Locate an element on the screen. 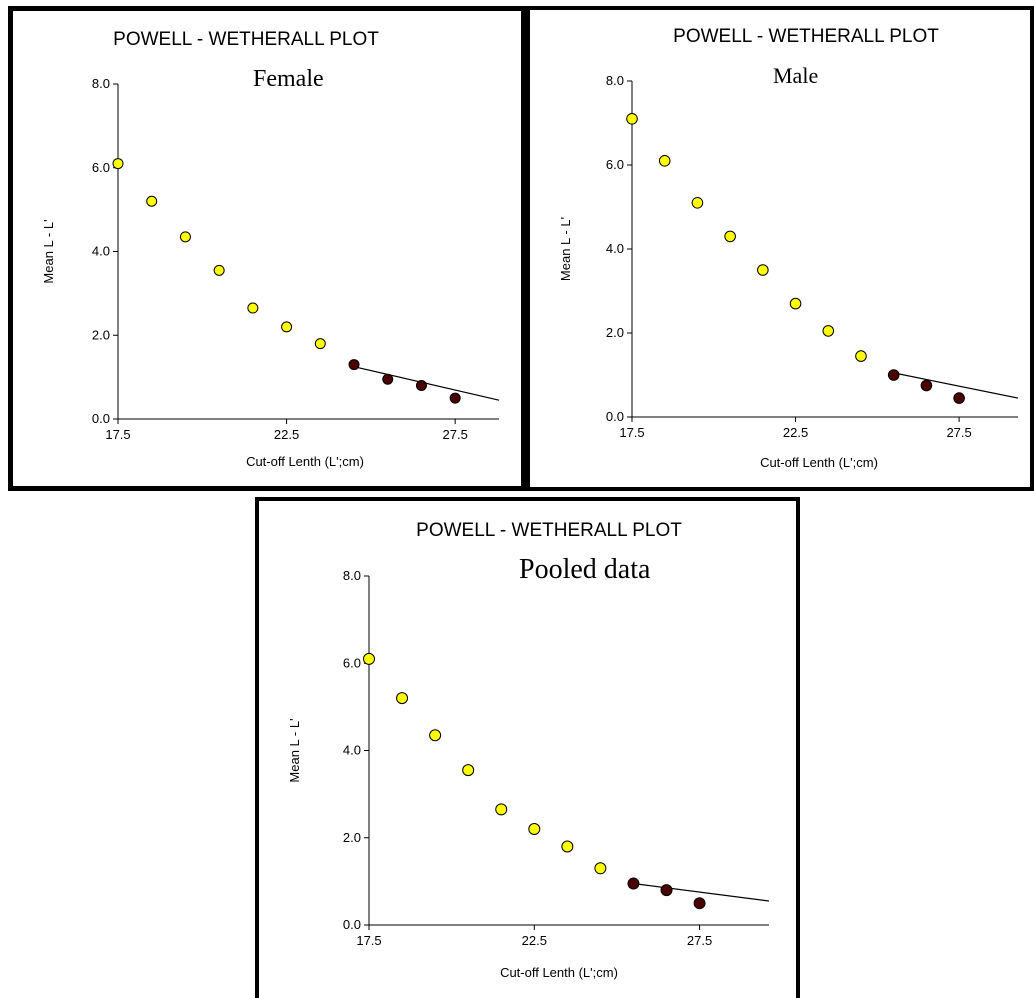 The height and width of the screenshot is (998, 1034). chart-subtitle: Pooled data is located at coordinates (585, 569).